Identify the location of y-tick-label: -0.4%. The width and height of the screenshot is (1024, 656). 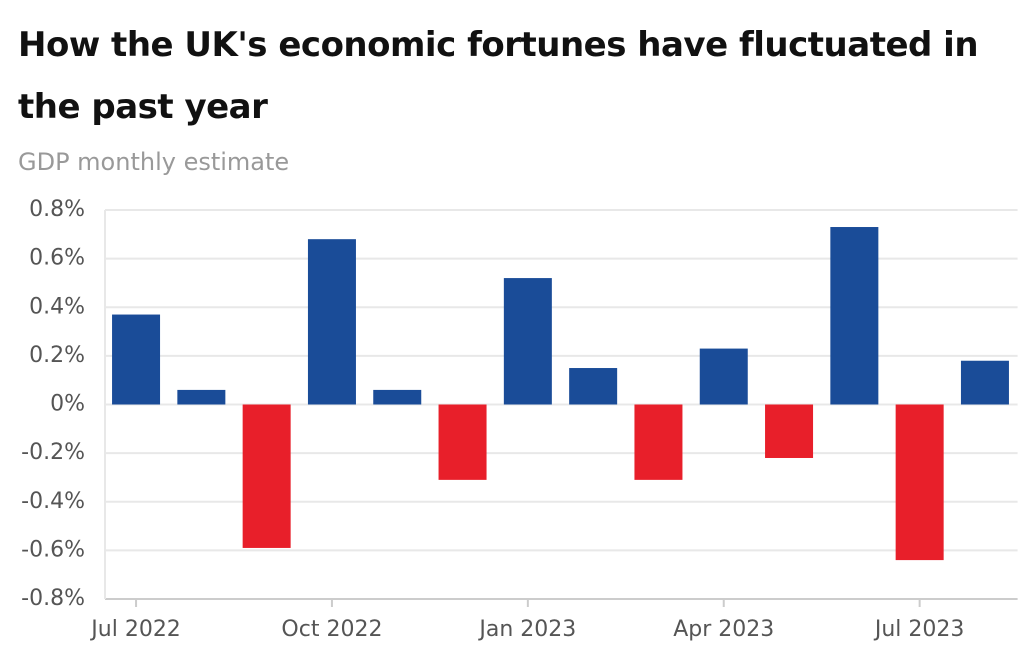
(53, 501).